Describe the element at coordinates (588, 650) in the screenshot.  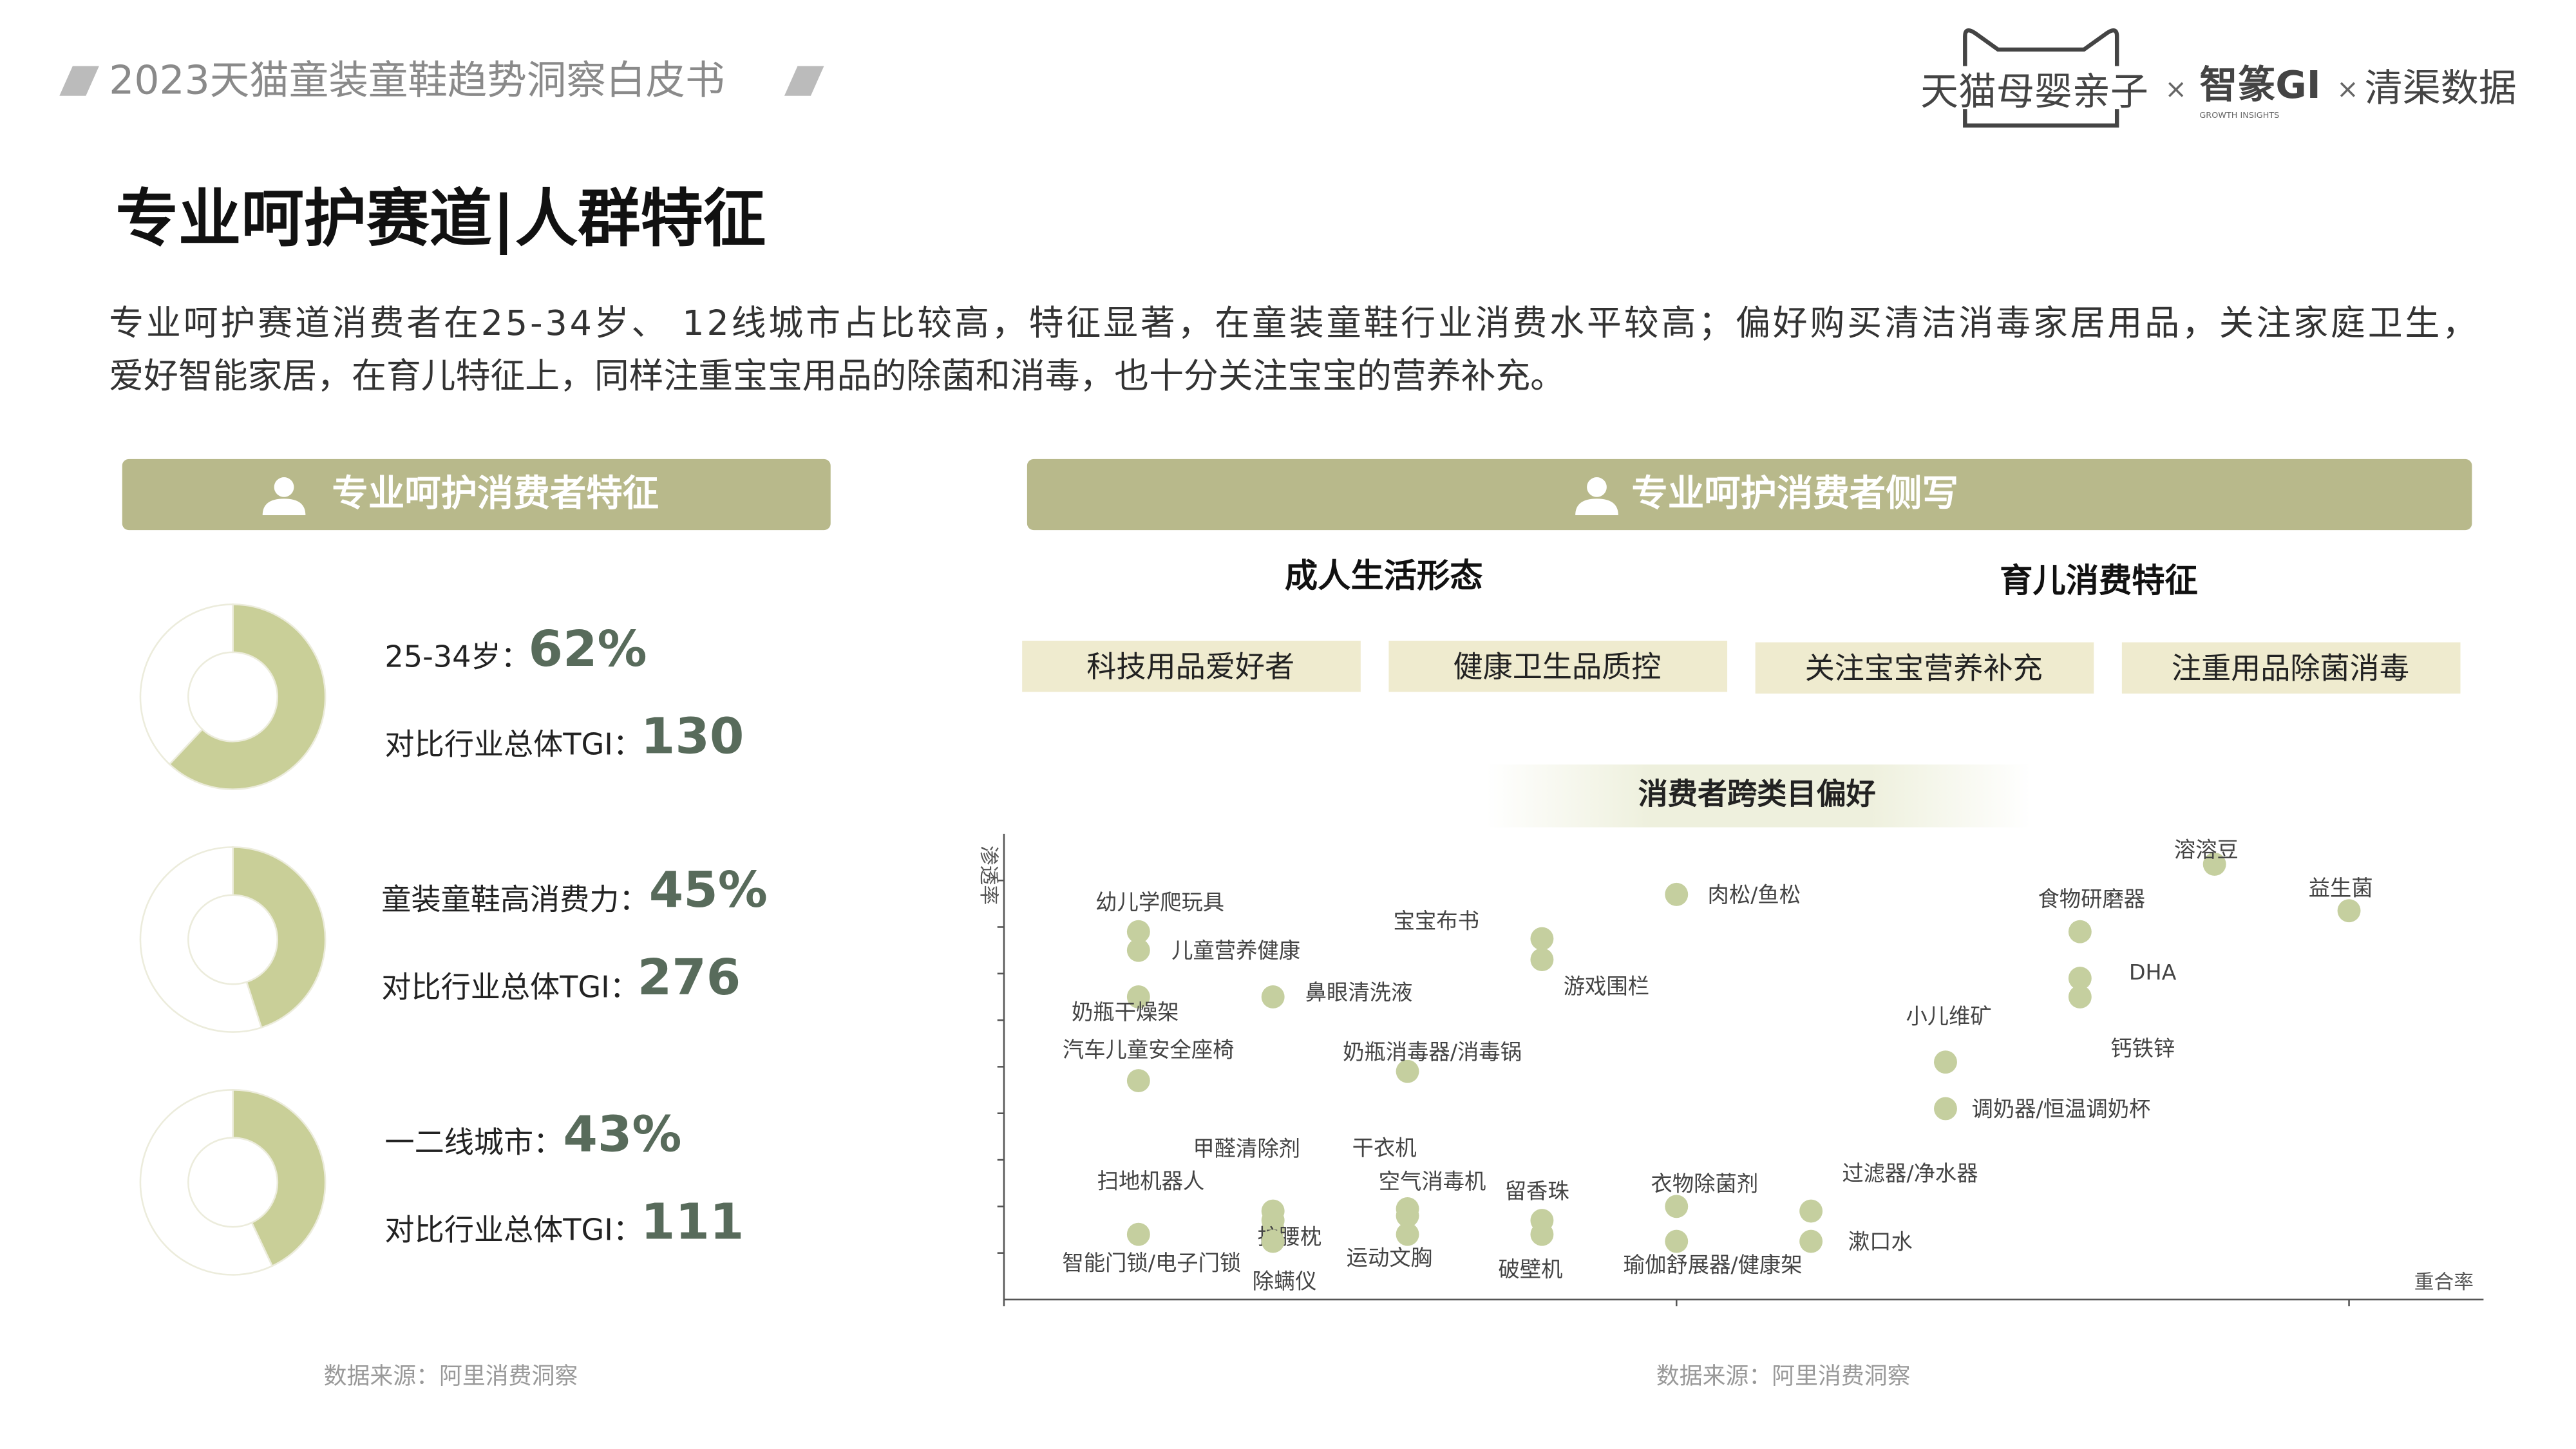
I see `metric-value: 62%` at that location.